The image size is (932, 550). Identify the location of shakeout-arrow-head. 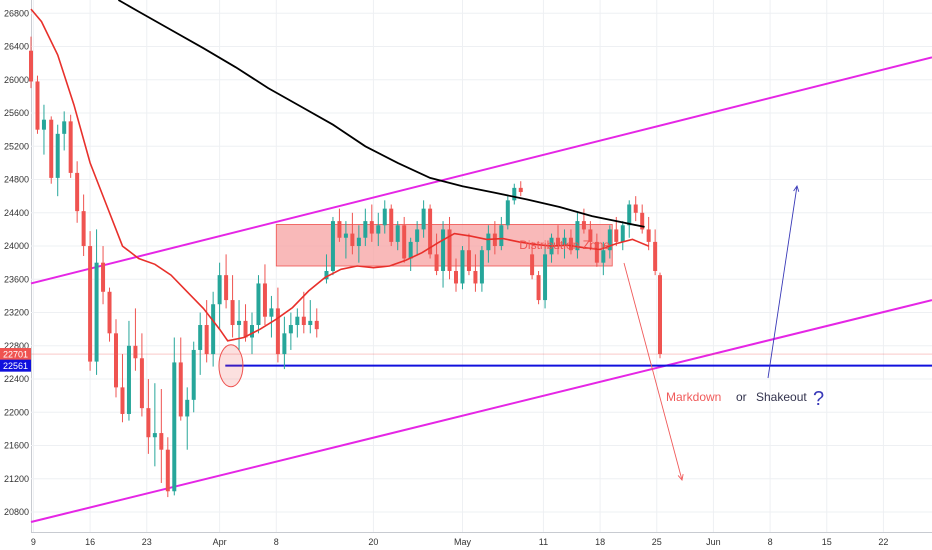
(796, 188).